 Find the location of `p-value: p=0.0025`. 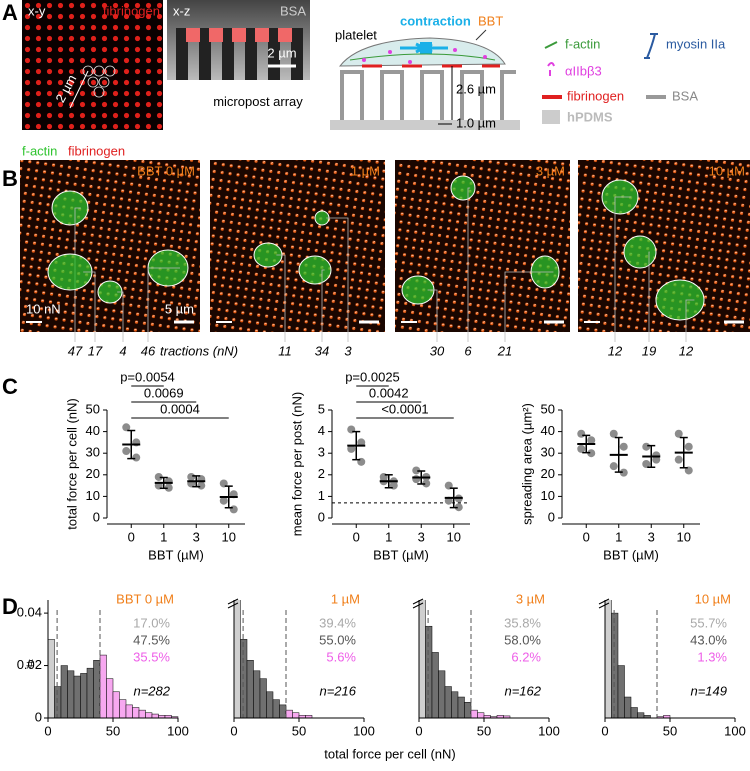

p-value: p=0.0025 is located at coordinates (372, 376).